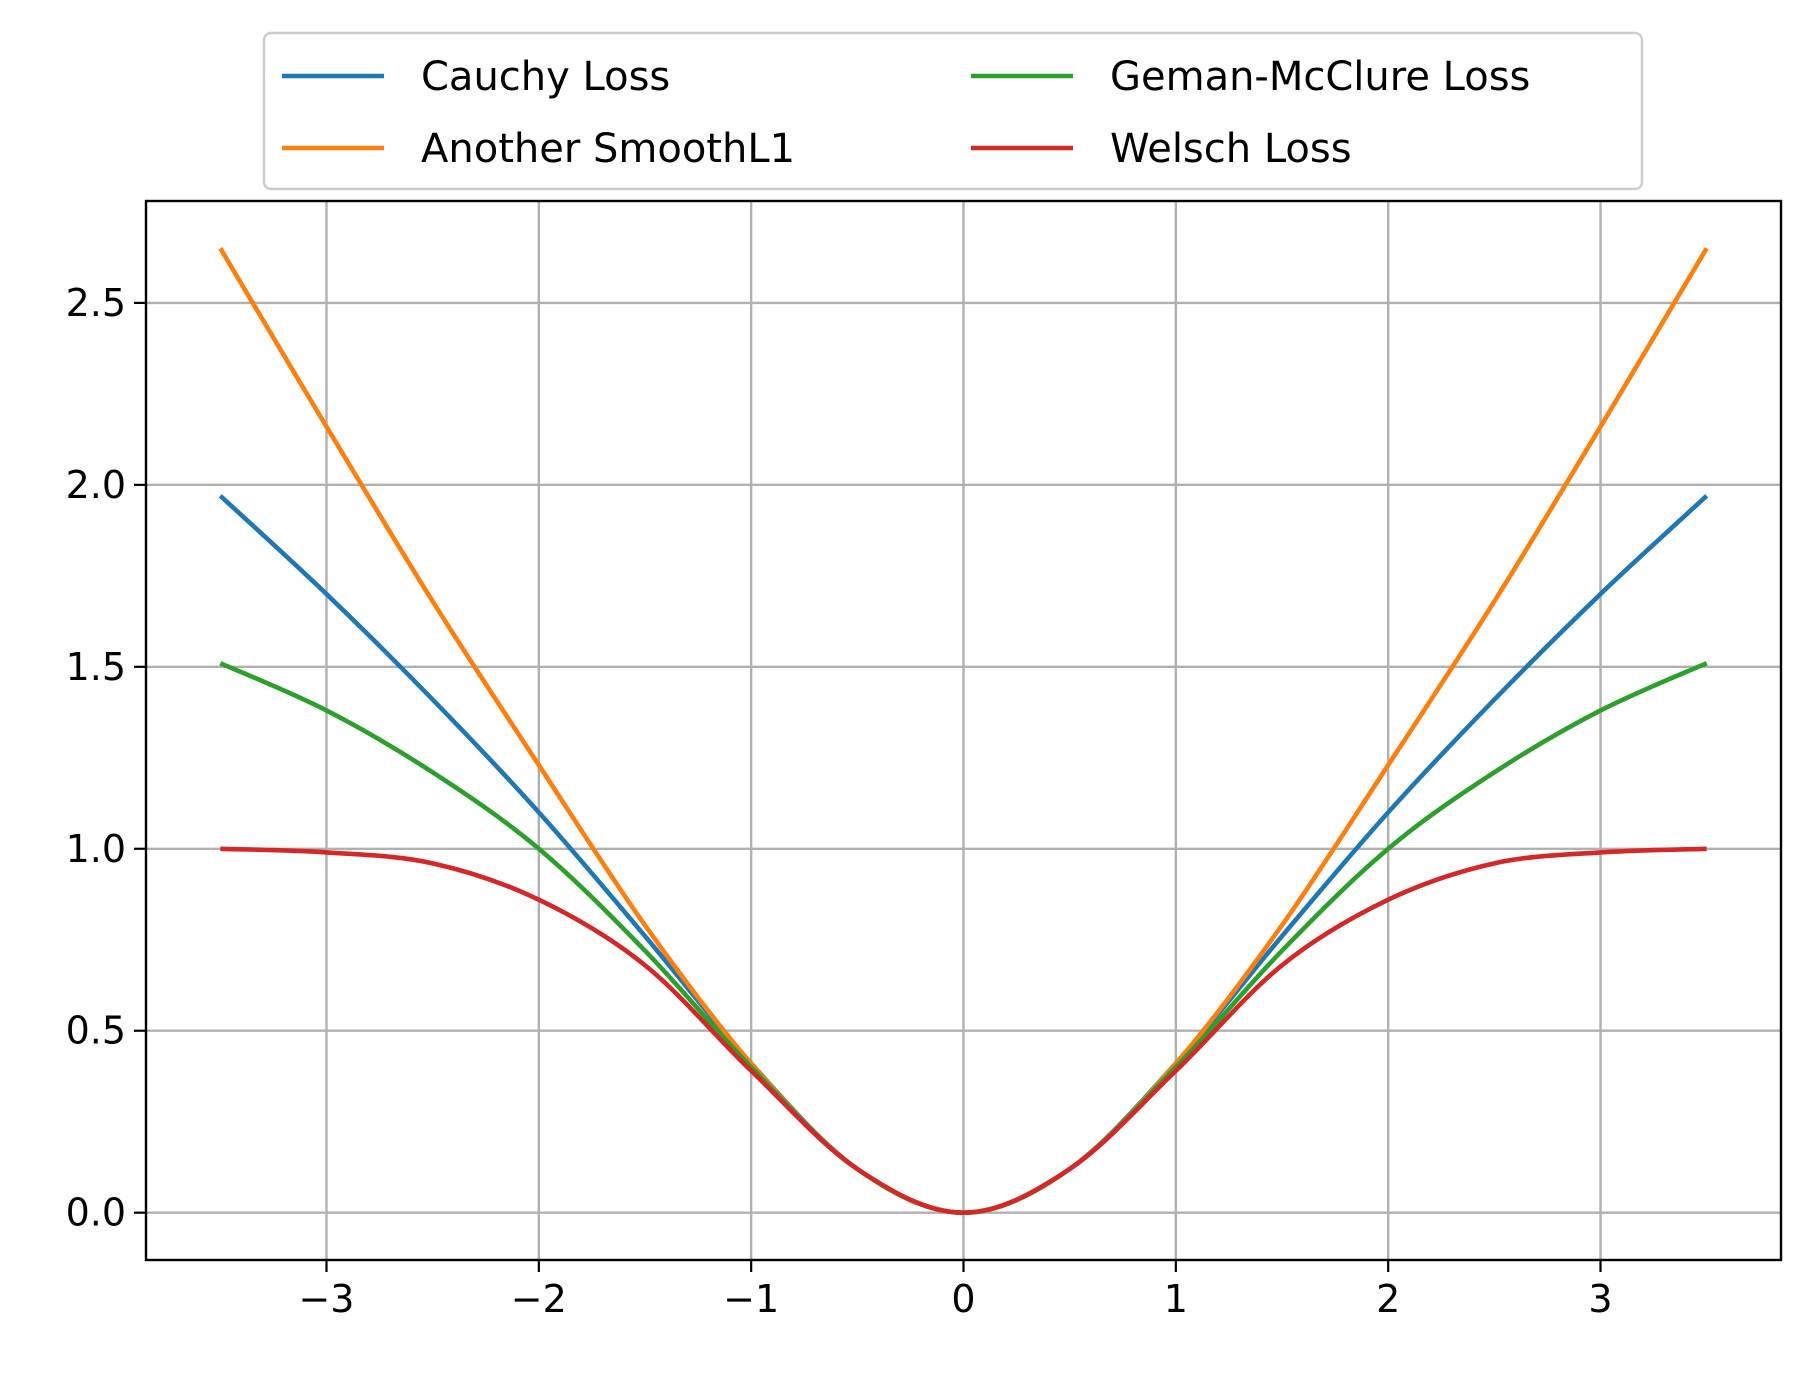  Describe the element at coordinates (1600, 1299) in the screenshot. I see `x-tick-label: 3` at that location.